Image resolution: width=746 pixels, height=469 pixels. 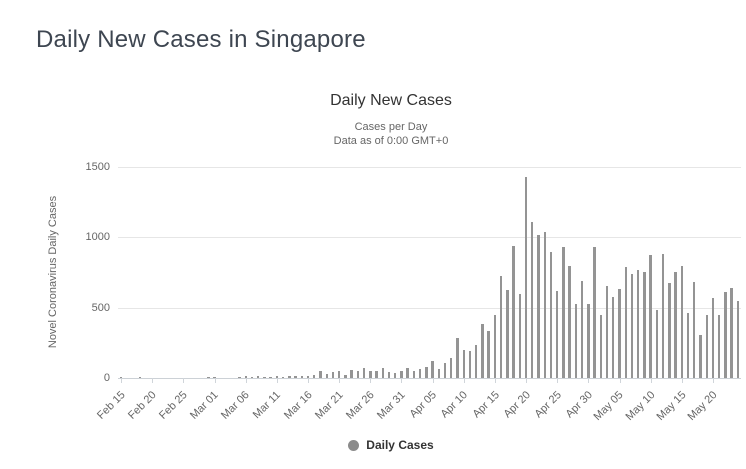 I want to click on legend: Daily Cases, so click(x=391, y=445).